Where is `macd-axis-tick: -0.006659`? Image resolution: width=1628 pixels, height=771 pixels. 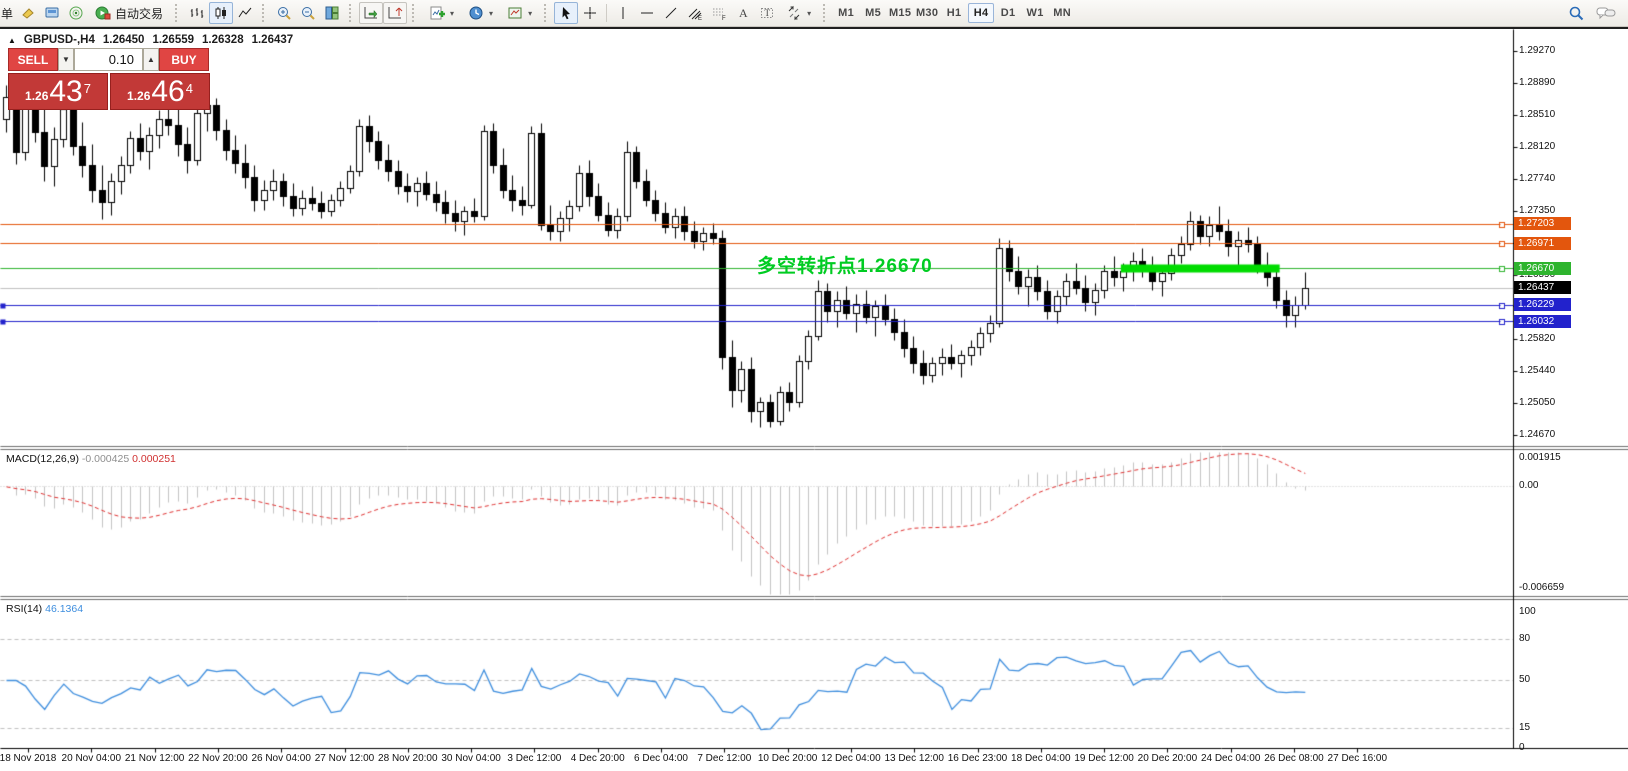
macd-axis-tick: -0.006659 is located at coordinates (1542, 587).